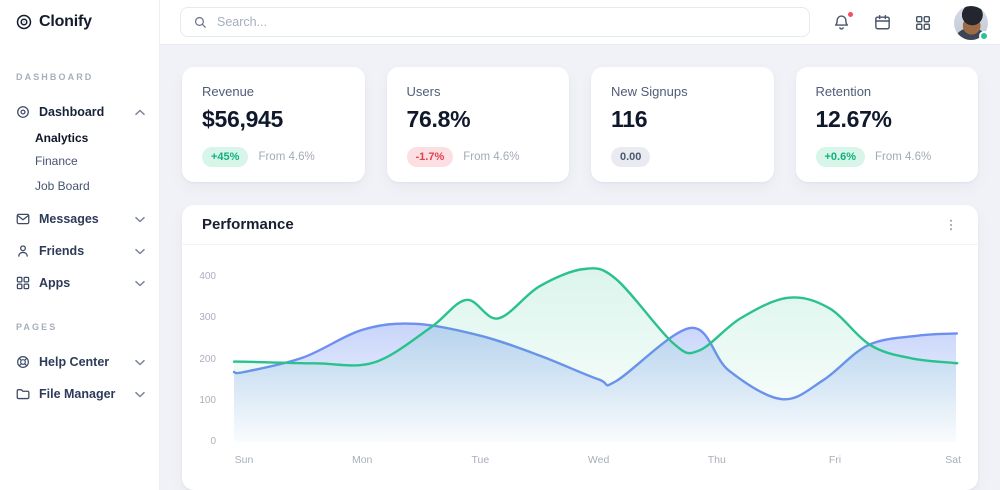  Describe the element at coordinates (843, 21) in the screenshot. I see `bell-icon` at that location.